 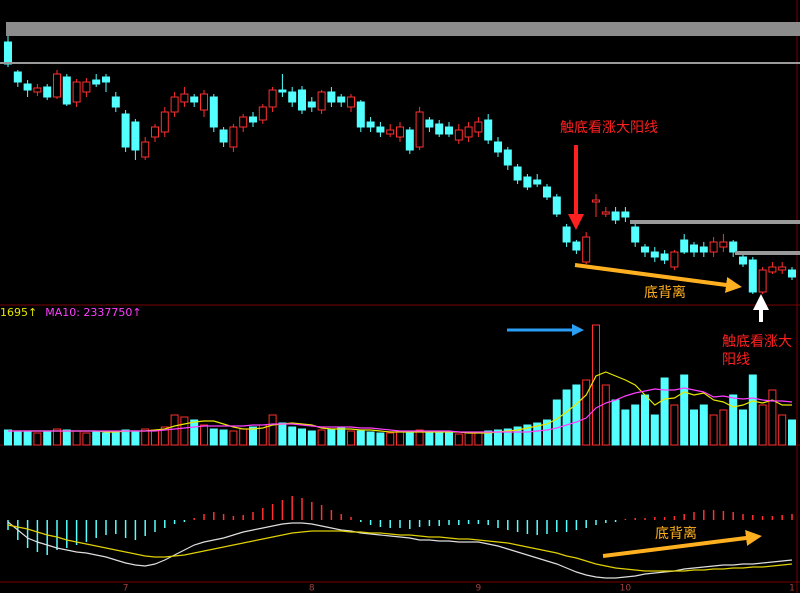 What do you see at coordinates (18, 312) in the screenshot?
I see `legend-entry: 1695↑` at bounding box center [18, 312].